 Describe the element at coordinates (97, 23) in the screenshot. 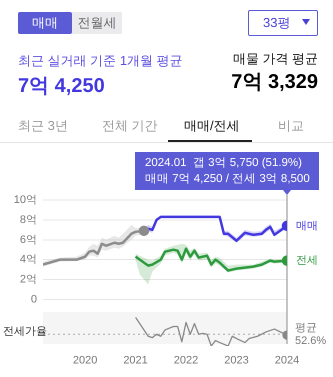

I see `text: 전월세` at that location.